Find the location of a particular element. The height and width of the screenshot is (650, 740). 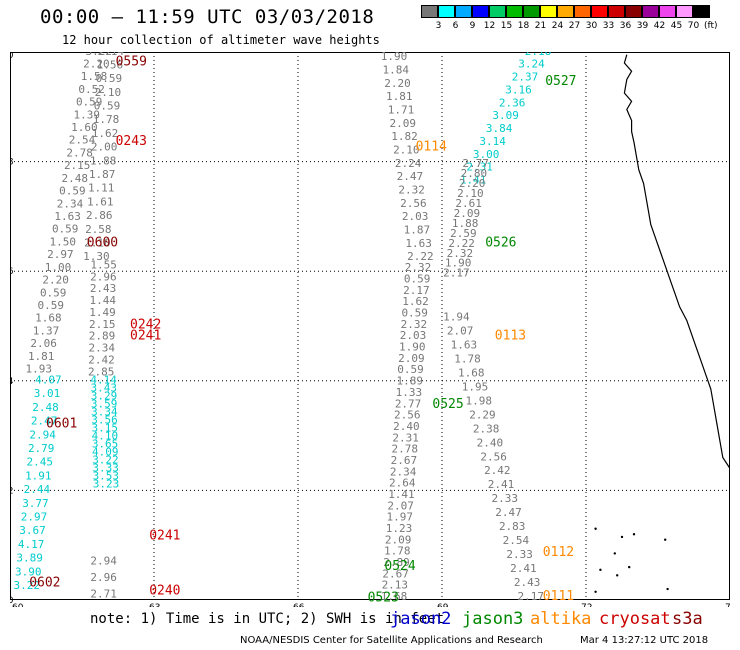

x-tick-label: 72 is located at coordinates (586, 605).